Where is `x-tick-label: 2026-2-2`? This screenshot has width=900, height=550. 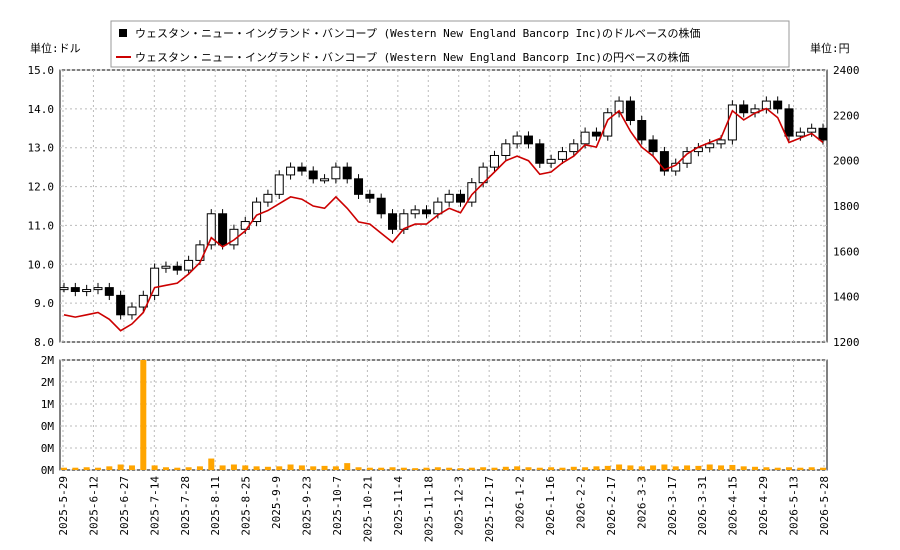
x-tick-label: 2026-2-2 is located at coordinates (580, 502).